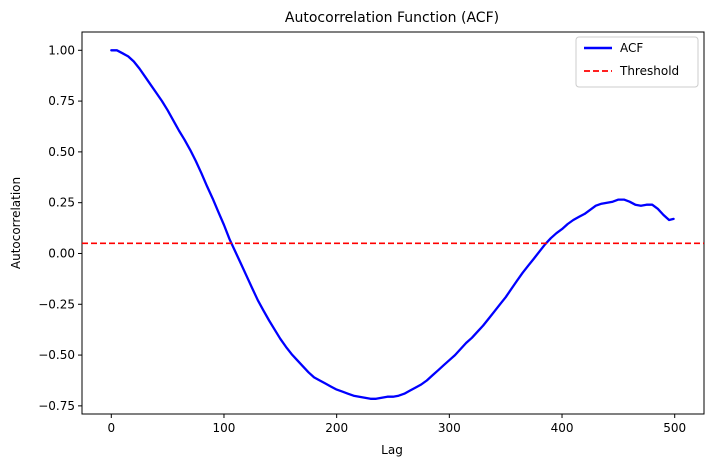  What do you see at coordinates (61, 101) in the screenshot?
I see `y-tick-label: 0.75` at bounding box center [61, 101].